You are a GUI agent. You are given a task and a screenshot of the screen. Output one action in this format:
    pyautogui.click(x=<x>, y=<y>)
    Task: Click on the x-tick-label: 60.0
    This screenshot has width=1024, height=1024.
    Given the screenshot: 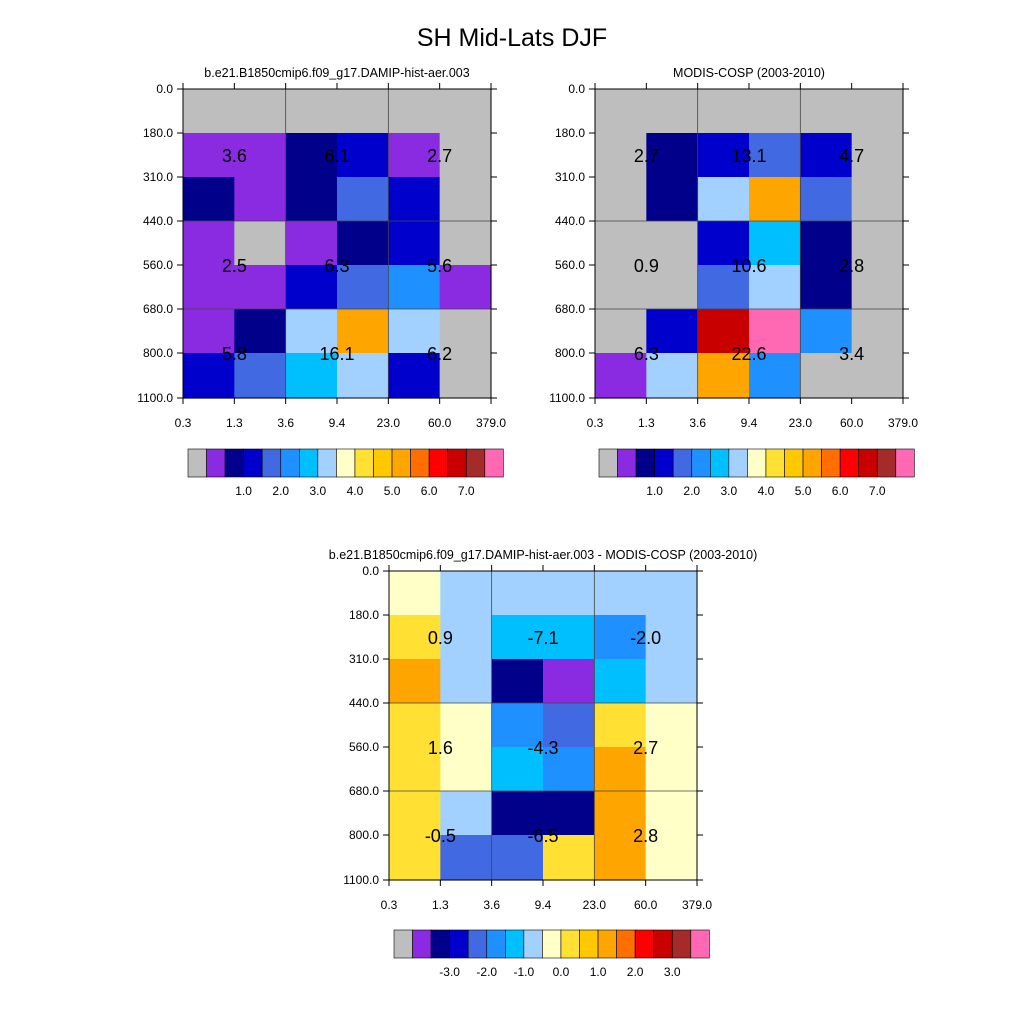 What is the action you would take?
    pyautogui.click(x=440, y=423)
    